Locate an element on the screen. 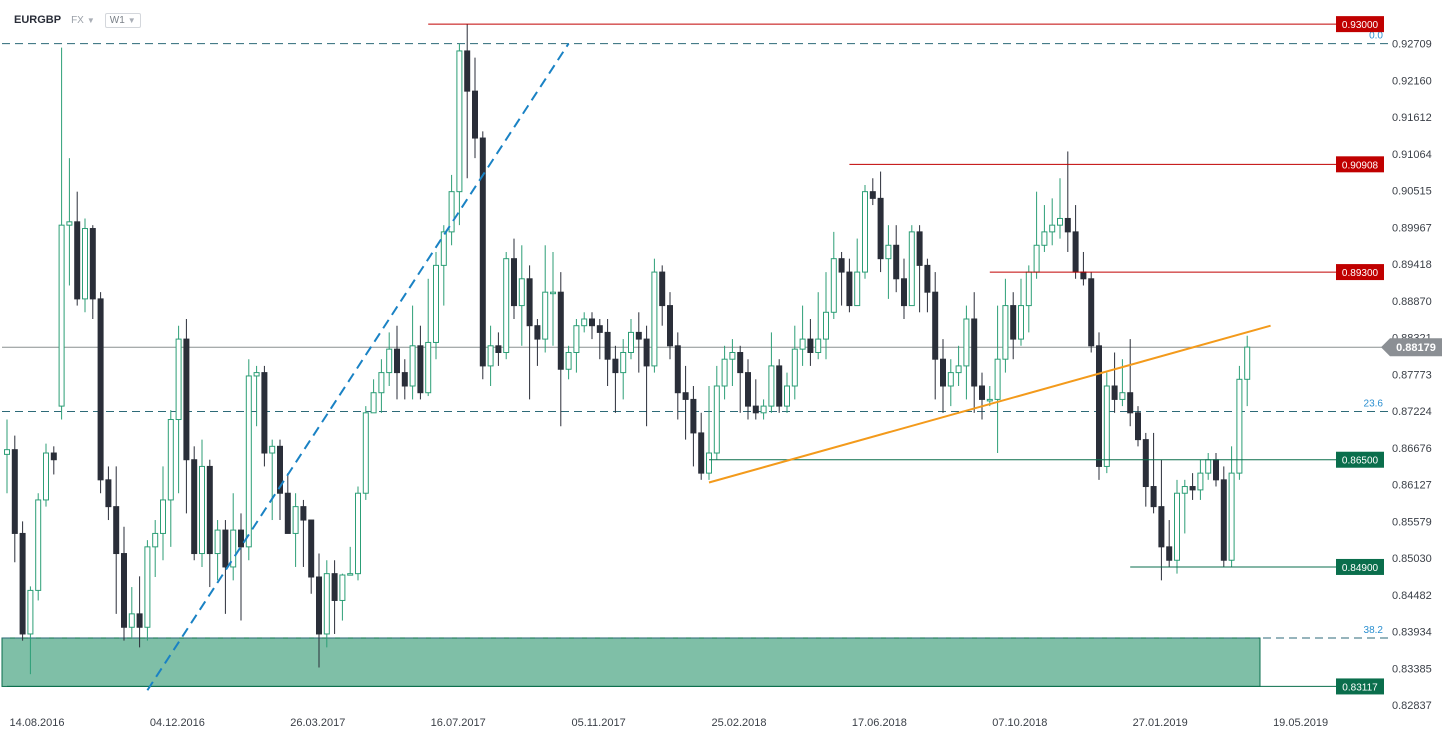 Image resolution: width=1453 pixels, height=740 pixels. x-tick-label: 26.03.2017 is located at coordinates (317, 723).